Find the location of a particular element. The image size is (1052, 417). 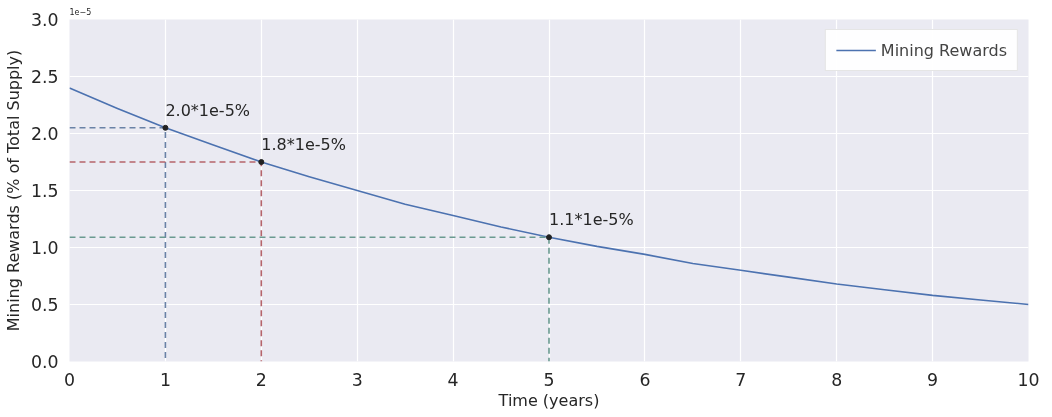

y-tick-label: 0.0 is located at coordinates (44, 362).